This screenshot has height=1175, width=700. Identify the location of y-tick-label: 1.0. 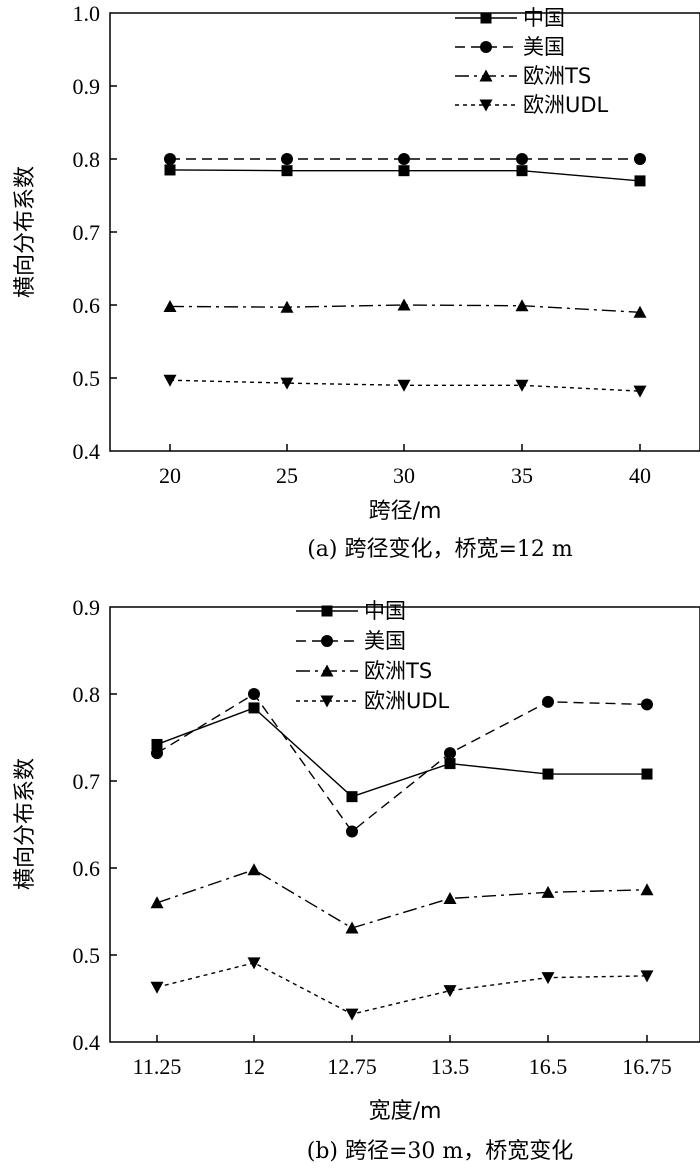
(87, 13).